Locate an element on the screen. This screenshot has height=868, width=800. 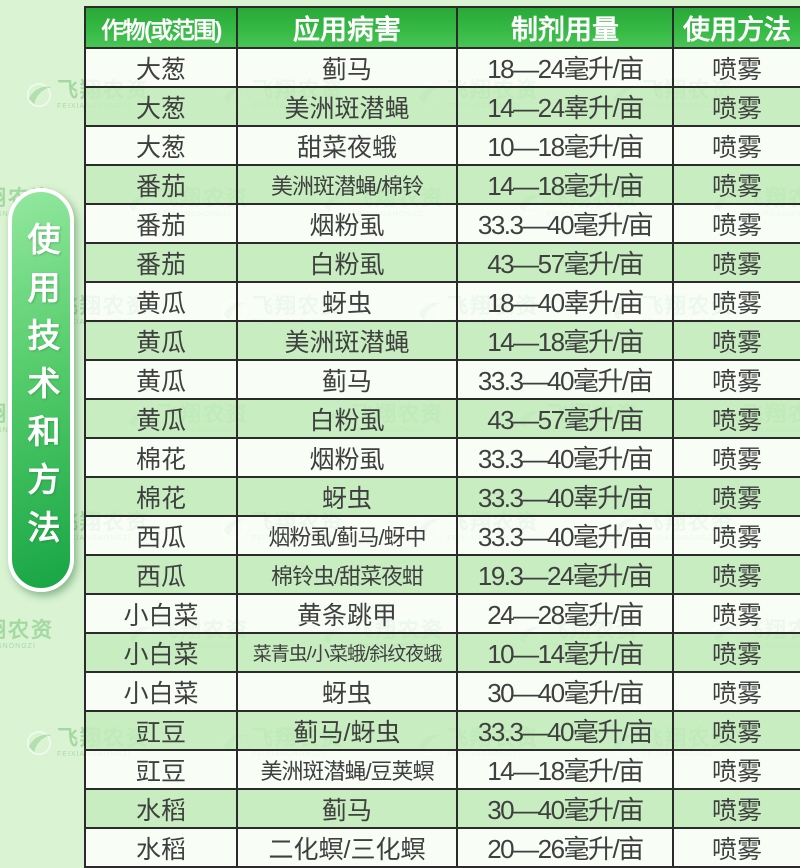
cell-dosage: 33.3—40辜升/亩 is located at coordinates (565, 496).